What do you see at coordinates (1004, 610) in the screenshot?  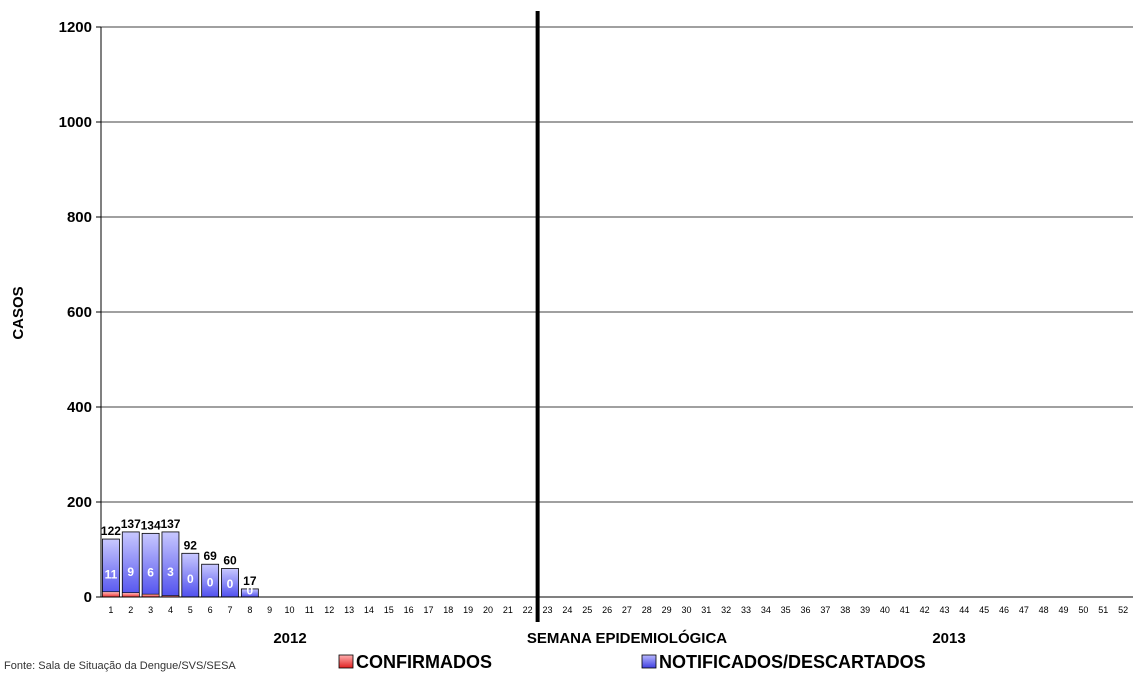 I see `x-tick-label: 46` at bounding box center [1004, 610].